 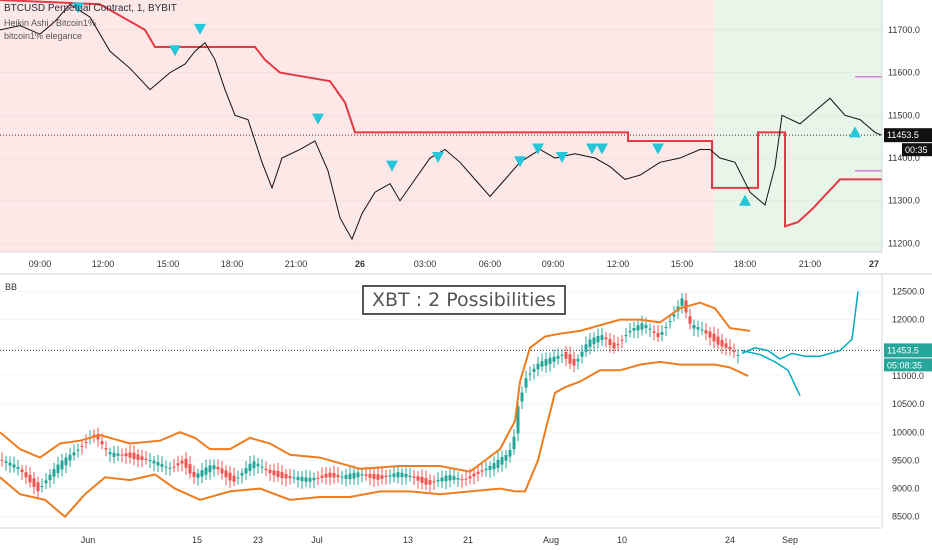 I want to click on symbol-title: BTCUSD Perpetual Contract, 1, BYBIT, so click(x=90, y=8).